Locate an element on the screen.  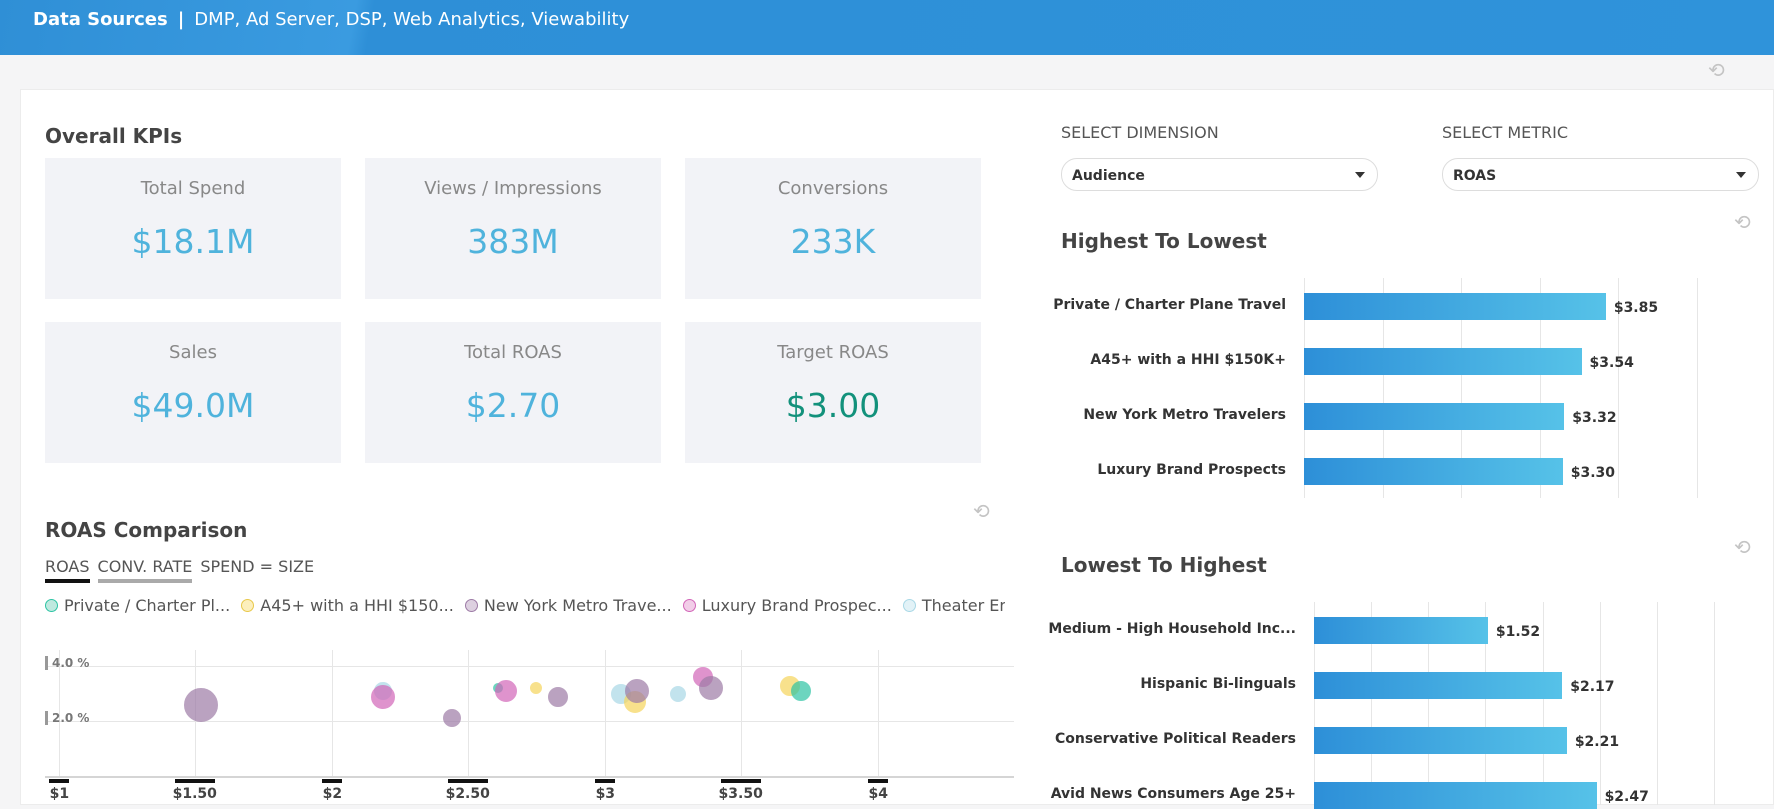
kpi-value: 233K is located at coordinates (833, 241).